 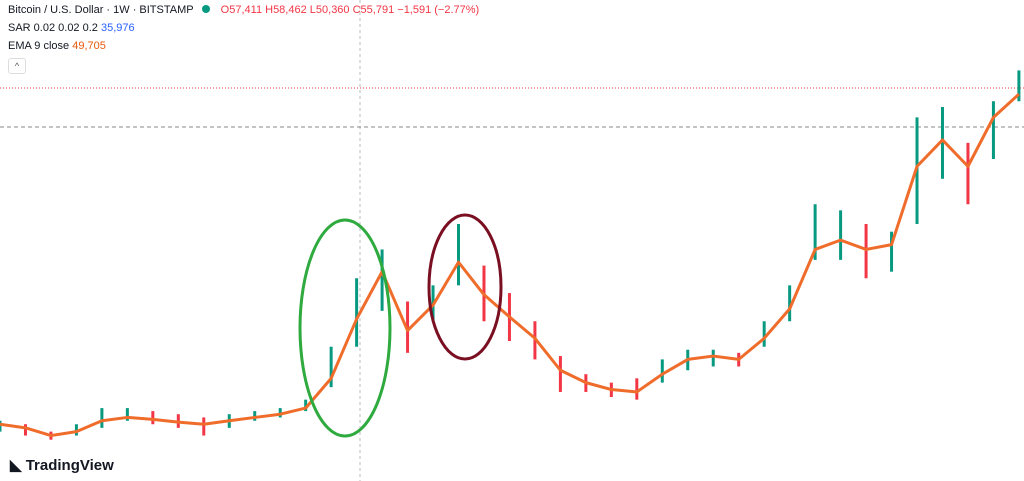 I want to click on legend-ema: EMA 9 close 49,705, so click(x=57, y=46).